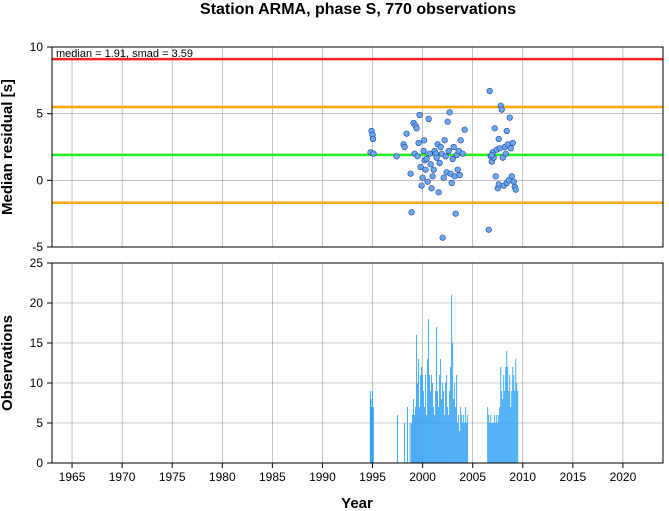 This screenshot has width=669, height=511. What do you see at coordinates (37, 343) in the screenshot?
I see `y-tick-label: 15` at bounding box center [37, 343].